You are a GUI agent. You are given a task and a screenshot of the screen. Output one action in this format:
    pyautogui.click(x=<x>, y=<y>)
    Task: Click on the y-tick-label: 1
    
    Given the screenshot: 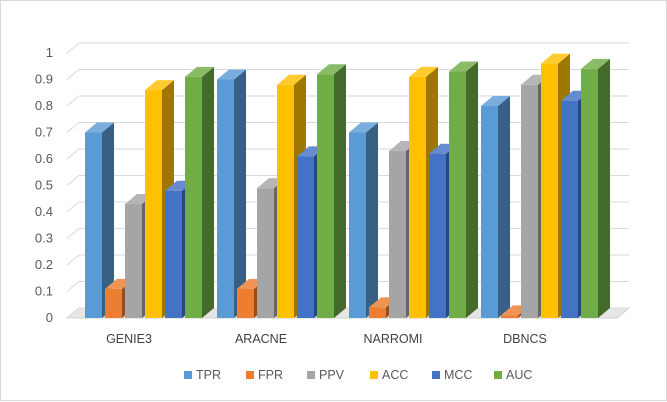 What is the action you would take?
    pyautogui.click(x=49, y=52)
    